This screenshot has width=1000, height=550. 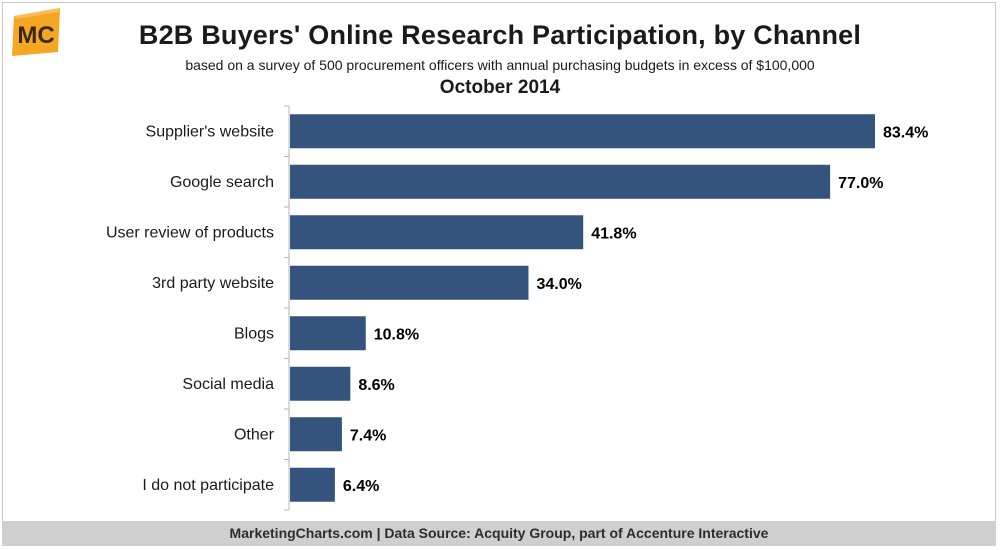 What do you see at coordinates (228, 384) in the screenshot?
I see `category-label: Social media` at bounding box center [228, 384].